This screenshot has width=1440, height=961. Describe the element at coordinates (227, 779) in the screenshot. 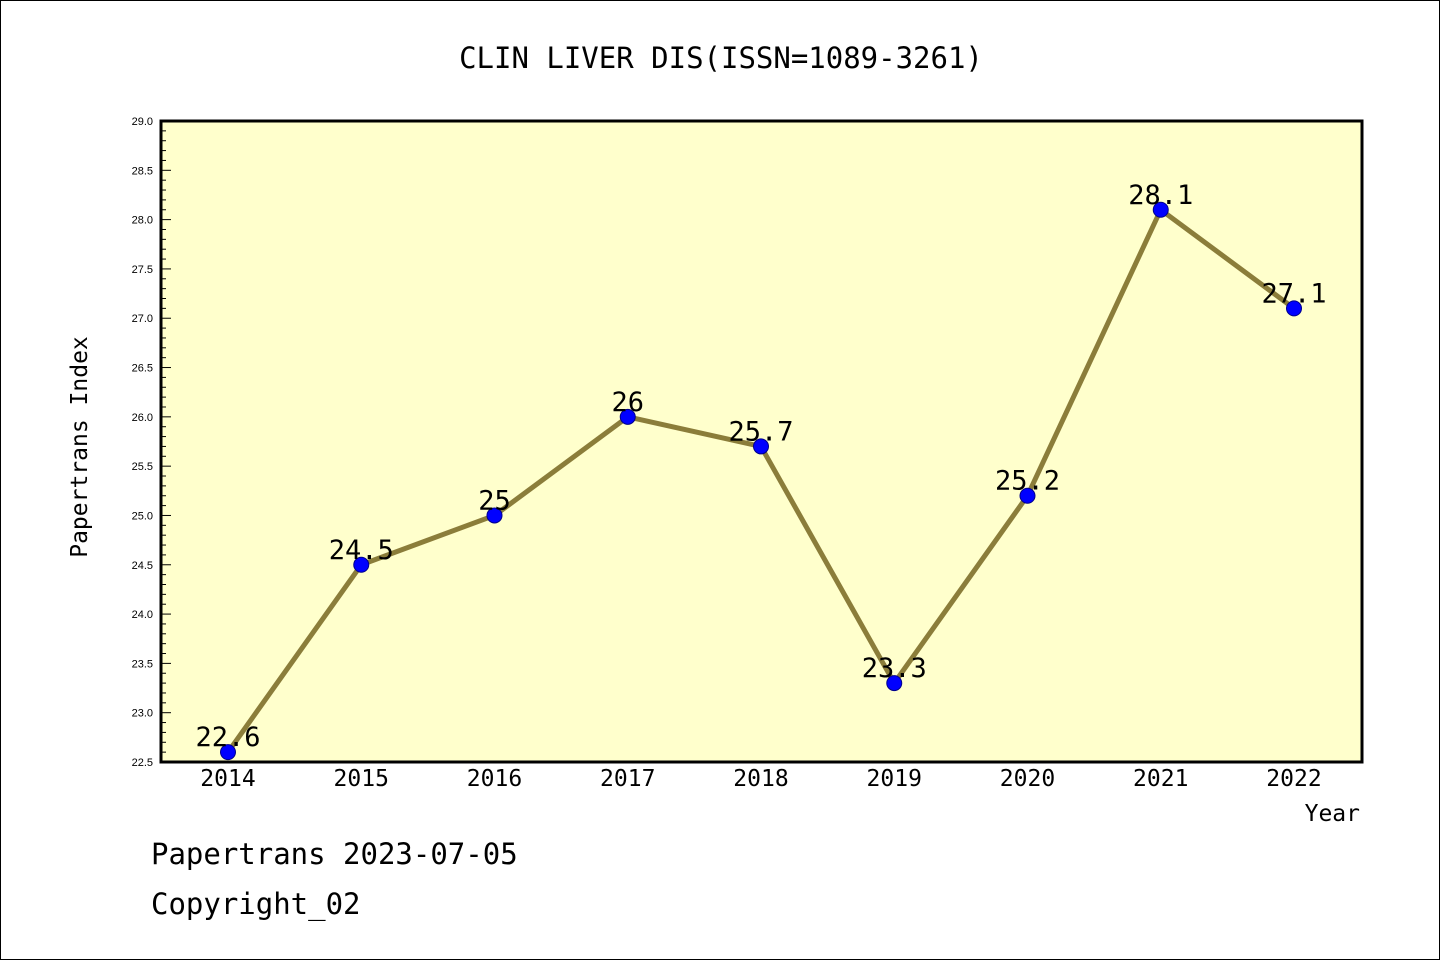

I see `x-tick-label: 2014` at that location.